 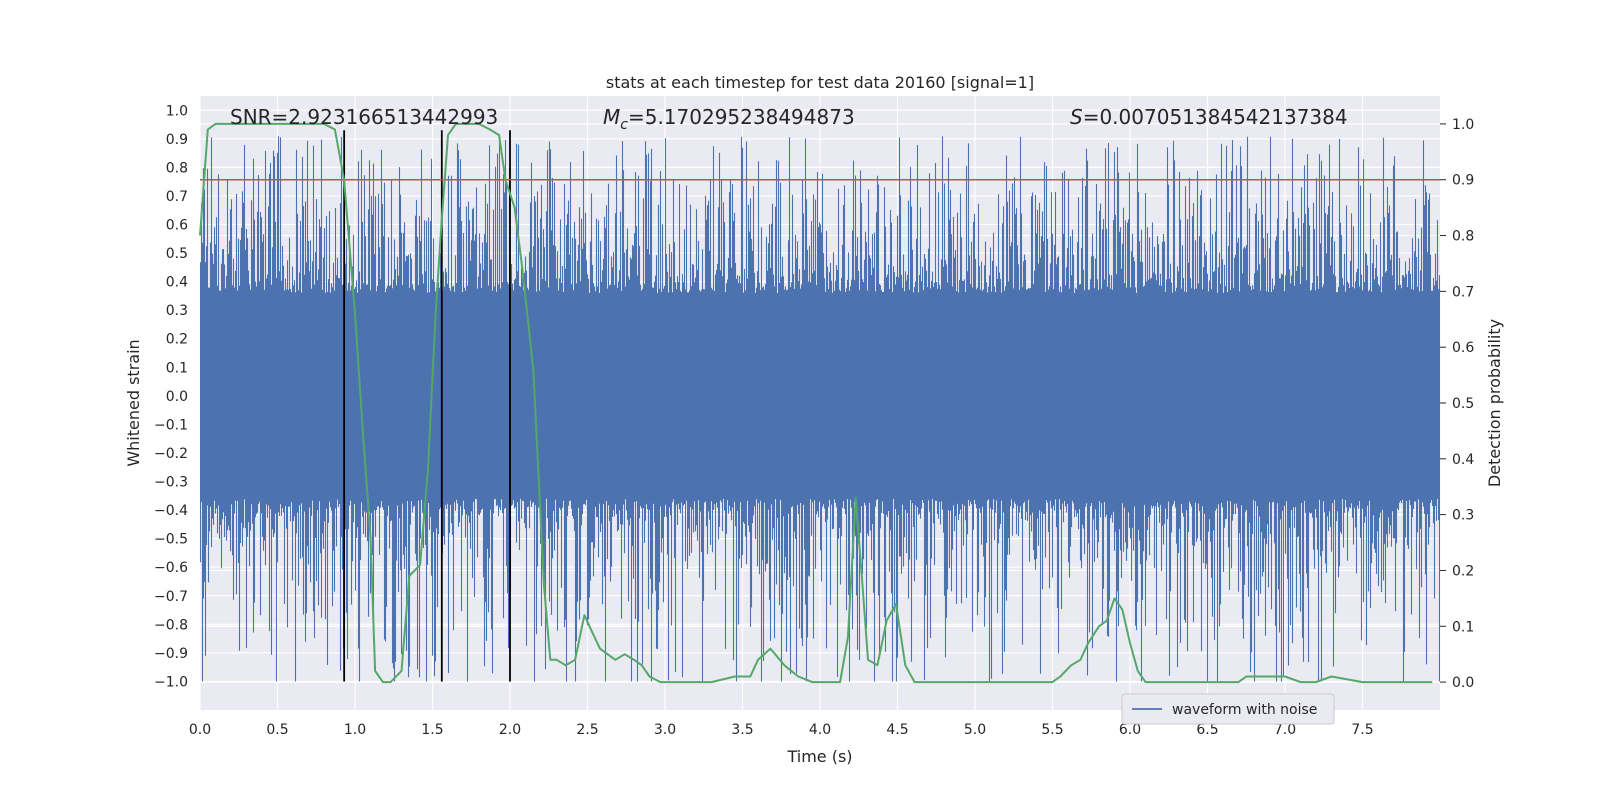 What do you see at coordinates (1076, 117) in the screenshot?
I see `s-symbol: S` at bounding box center [1076, 117].